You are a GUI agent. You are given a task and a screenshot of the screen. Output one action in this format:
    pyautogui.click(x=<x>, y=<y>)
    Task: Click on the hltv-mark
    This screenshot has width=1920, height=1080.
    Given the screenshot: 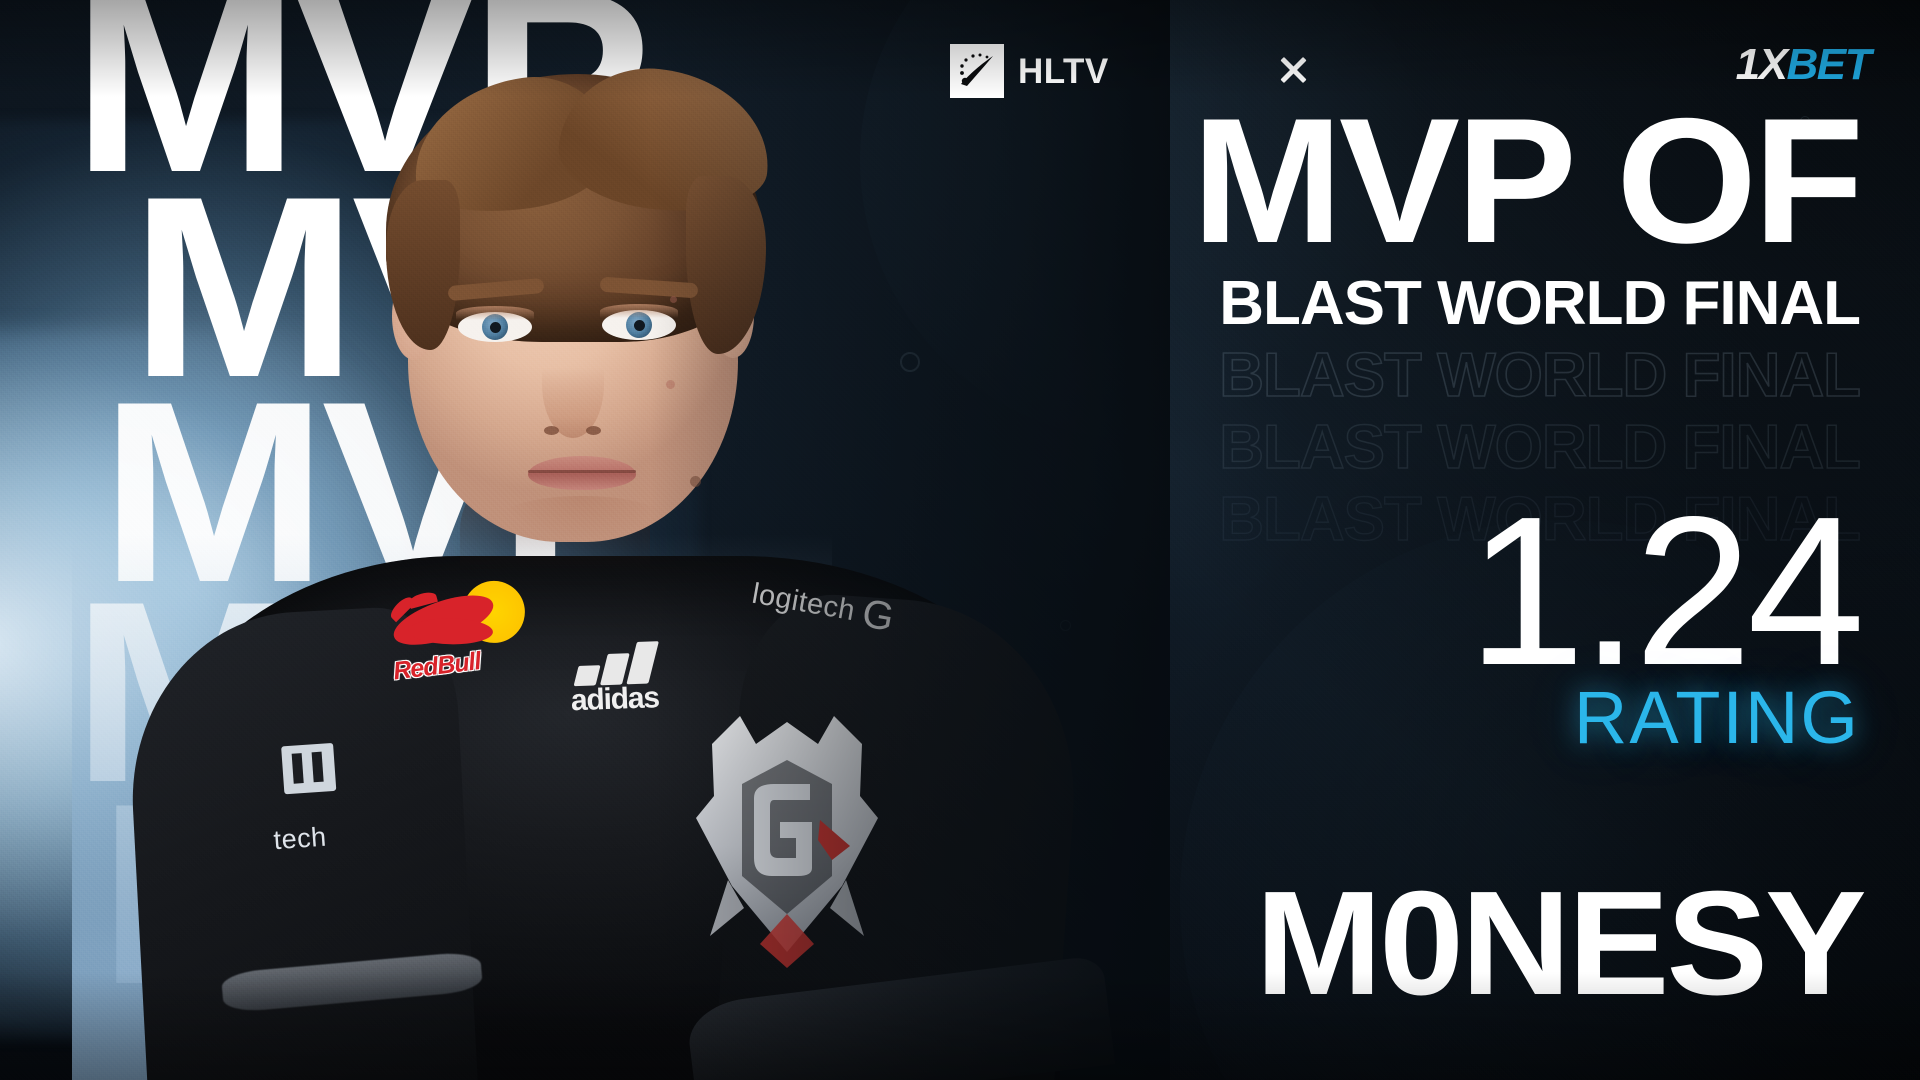 What is the action you would take?
    pyautogui.click(x=977, y=71)
    